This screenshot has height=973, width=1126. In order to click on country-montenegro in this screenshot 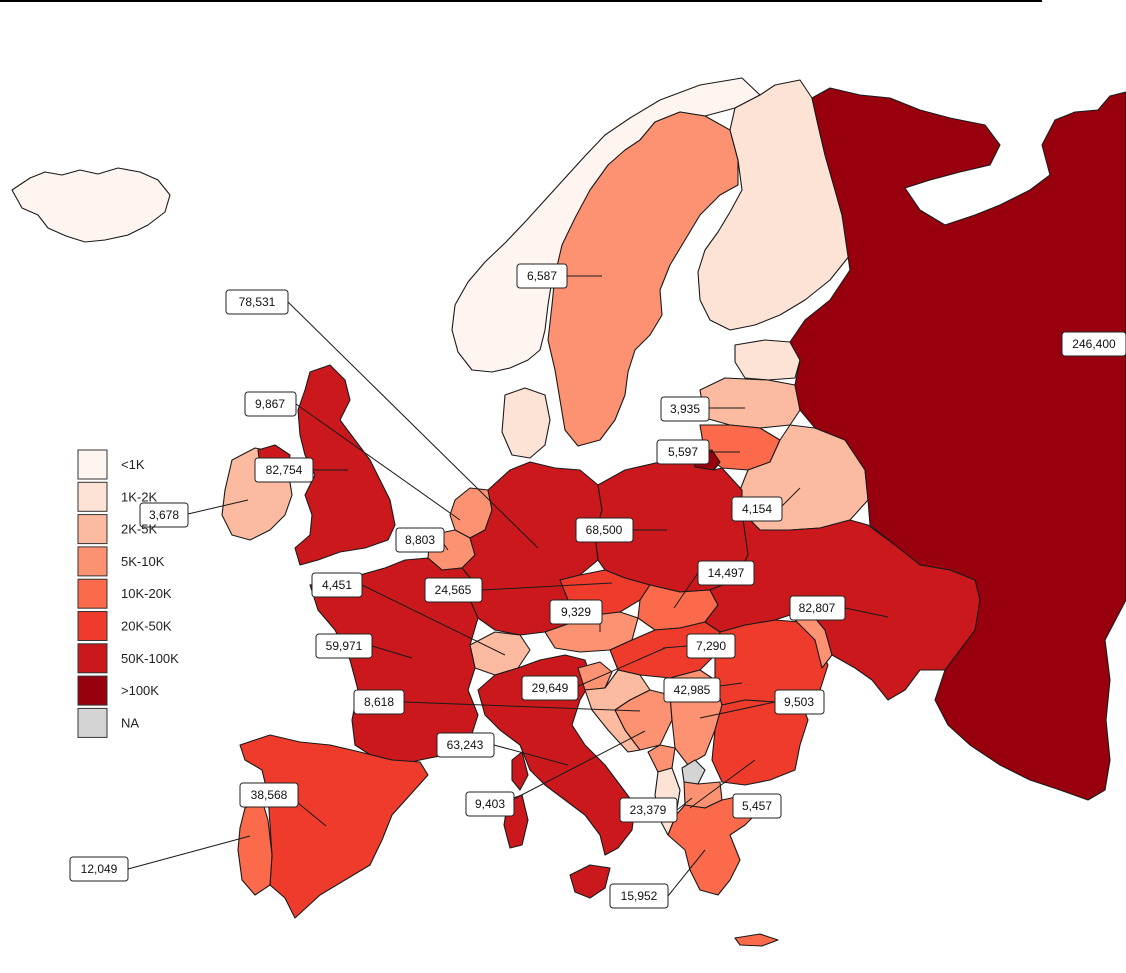, I will do `click(661, 758)`.